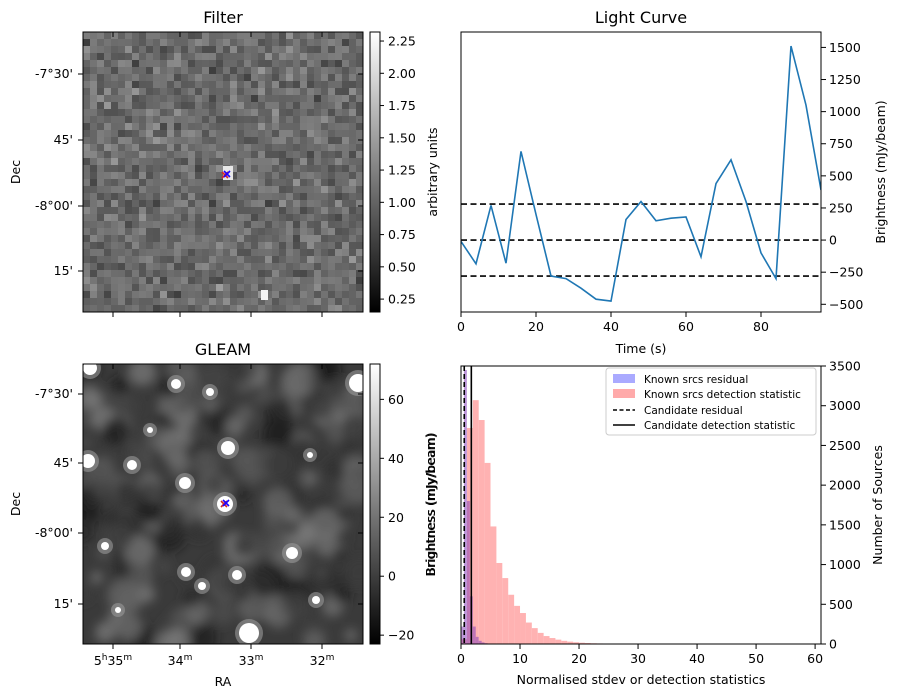 Image resolution: width=898 pixels, height=699 pixels. I want to click on light-curve-xtick-label: 60, so click(686, 326).